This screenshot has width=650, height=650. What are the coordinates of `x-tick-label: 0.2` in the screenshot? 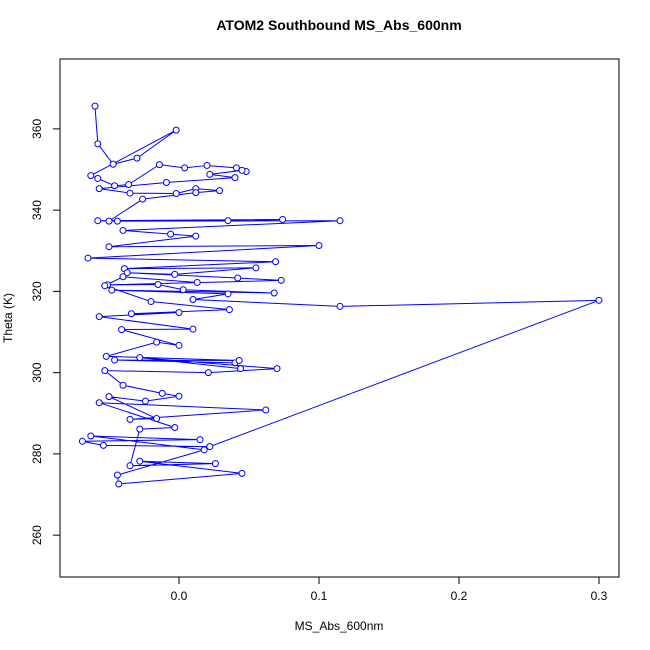 It's located at (459, 596).